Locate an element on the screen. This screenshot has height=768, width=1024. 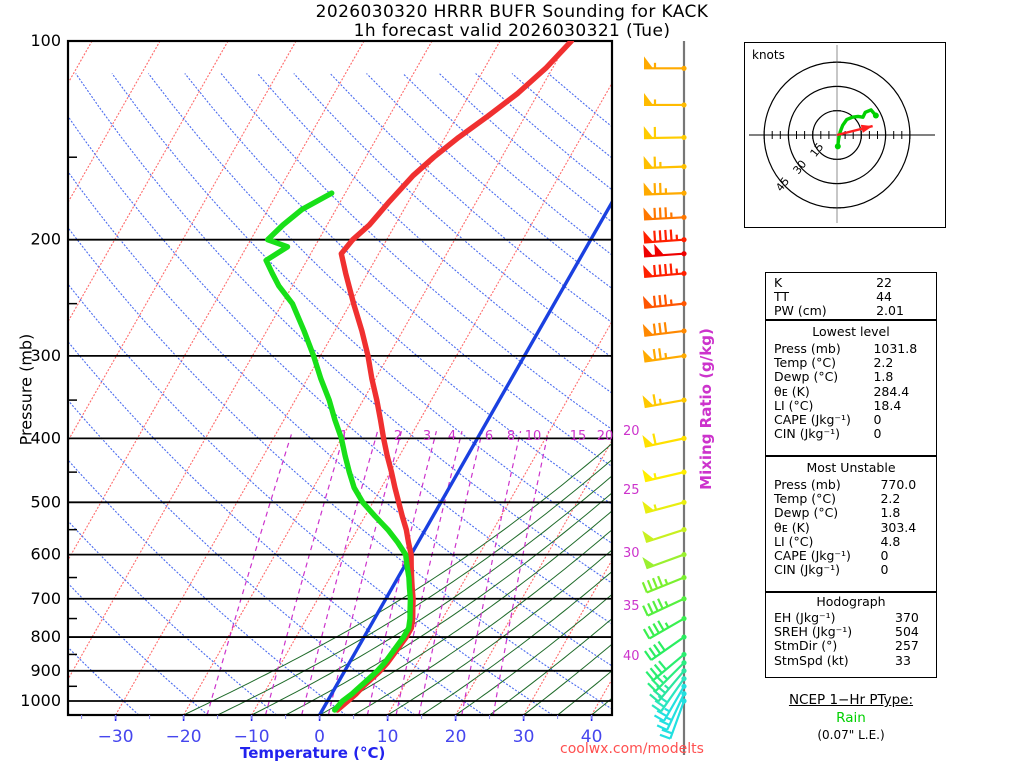
mixing-ratio-axis-label: Mixing Ratio (g/kg) is located at coordinates (706, 409).